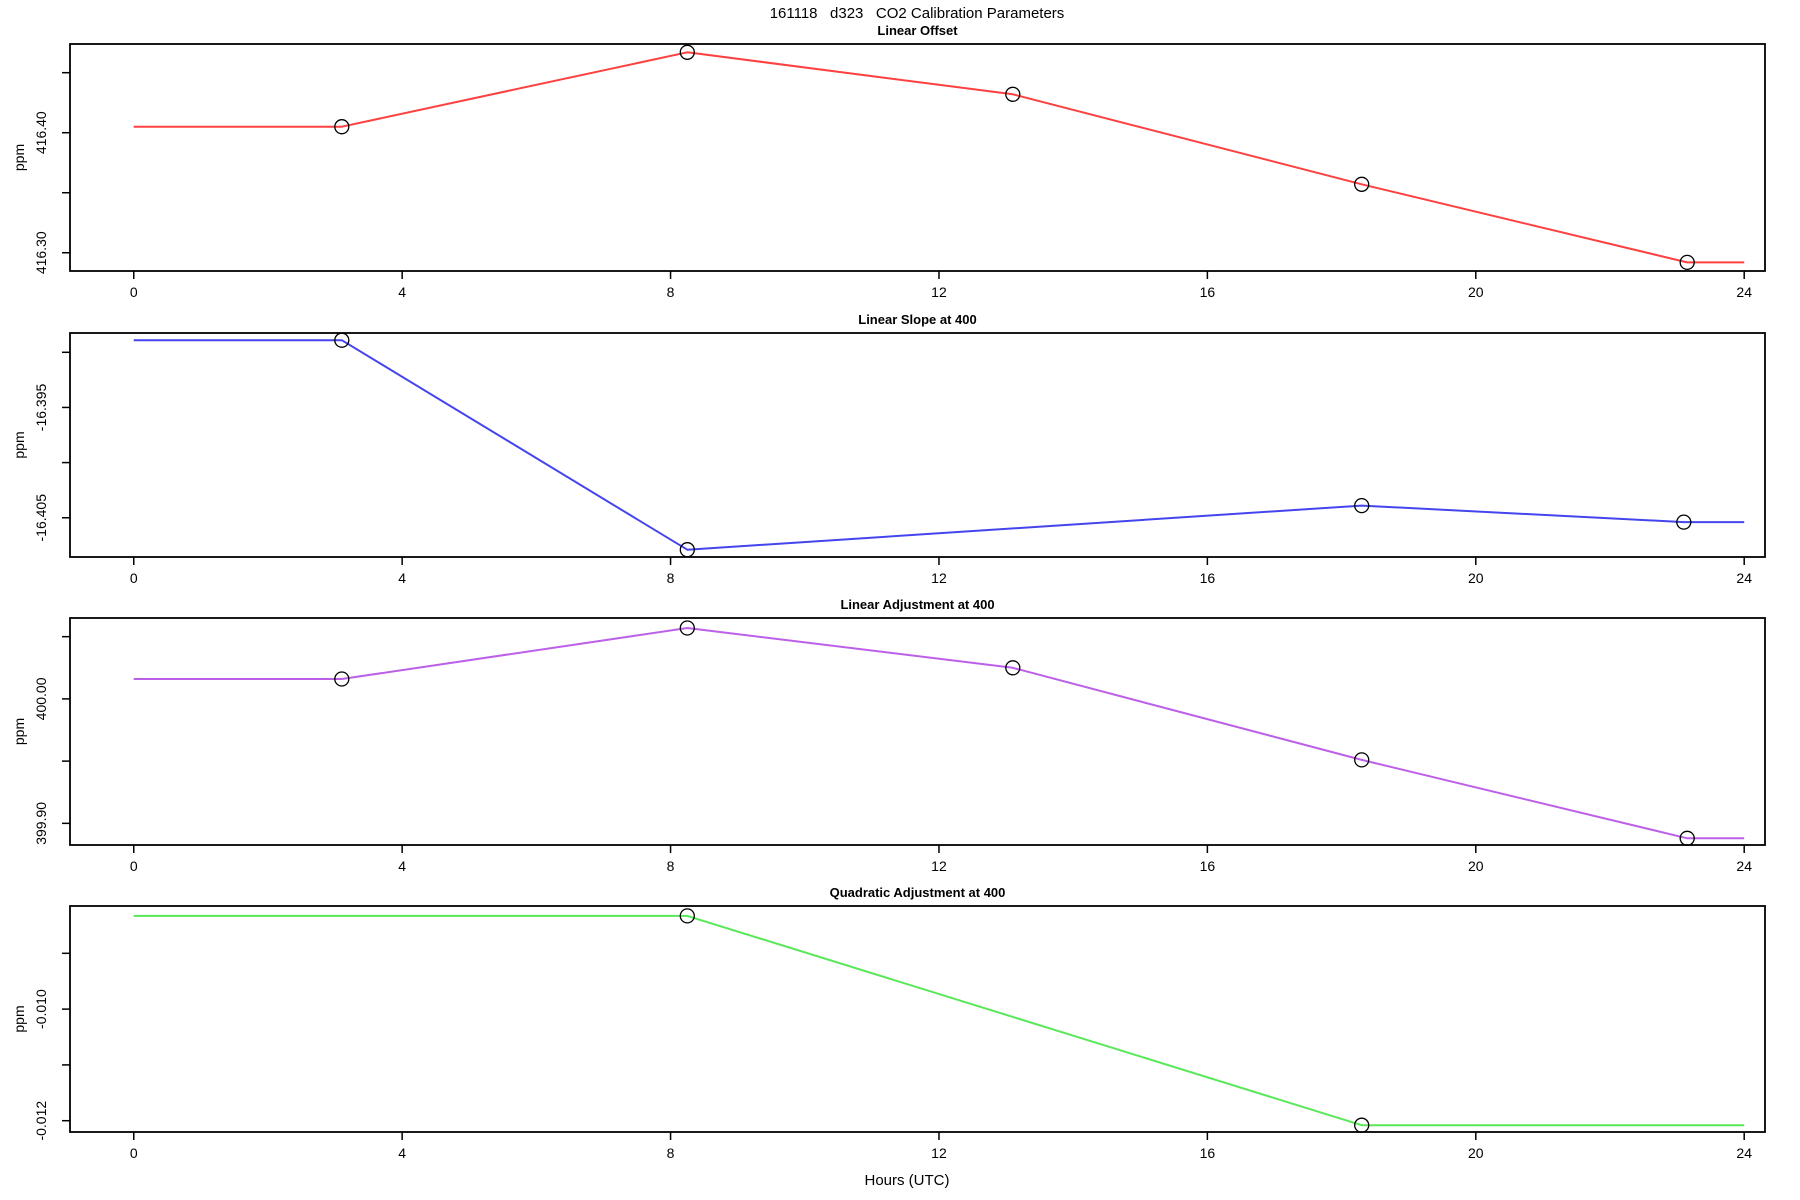 The height and width of the screenshot is (1200, 1800). I want to click on y-tick-label: 399.90, so click(41, 823).